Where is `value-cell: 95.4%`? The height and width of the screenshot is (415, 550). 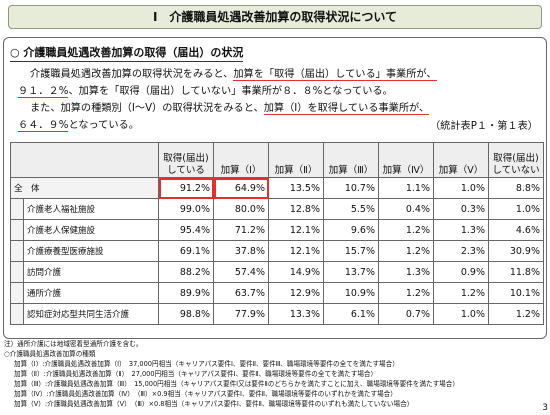
value-cell: 95.4% is located at coordinates (186, 230).